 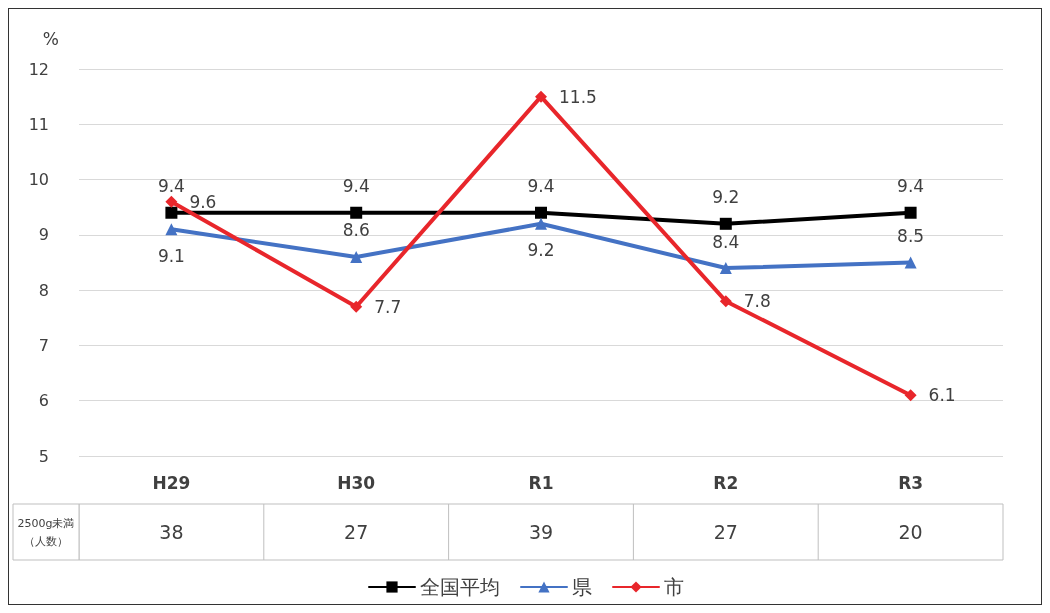 I want to click on legend-label: 県, so click(x=582, y=587).